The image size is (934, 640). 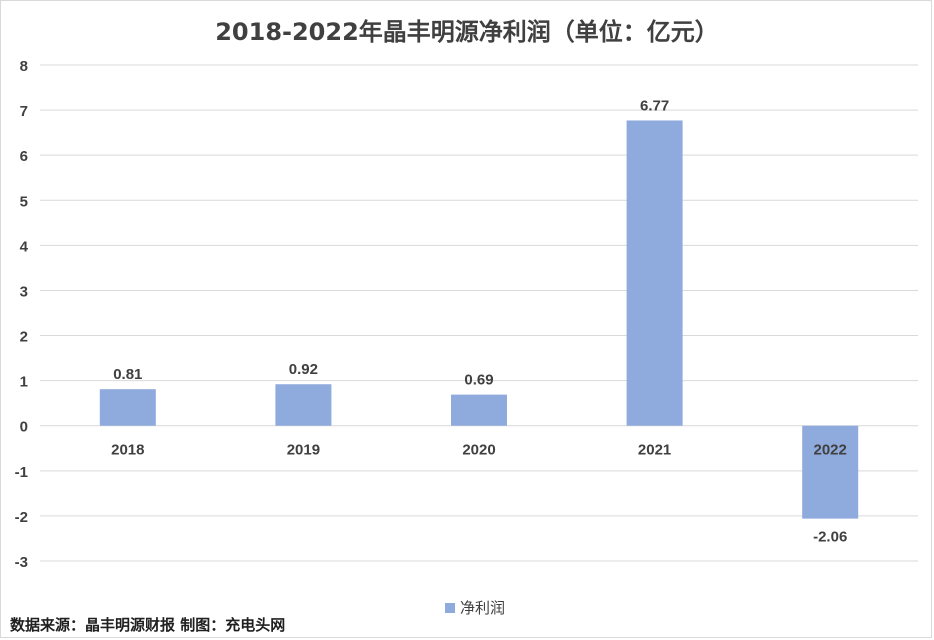 What do you see at coordinates (127, 374) in the screenshot?
I see `data-label: 0.81` at bounding box center [127, 374].